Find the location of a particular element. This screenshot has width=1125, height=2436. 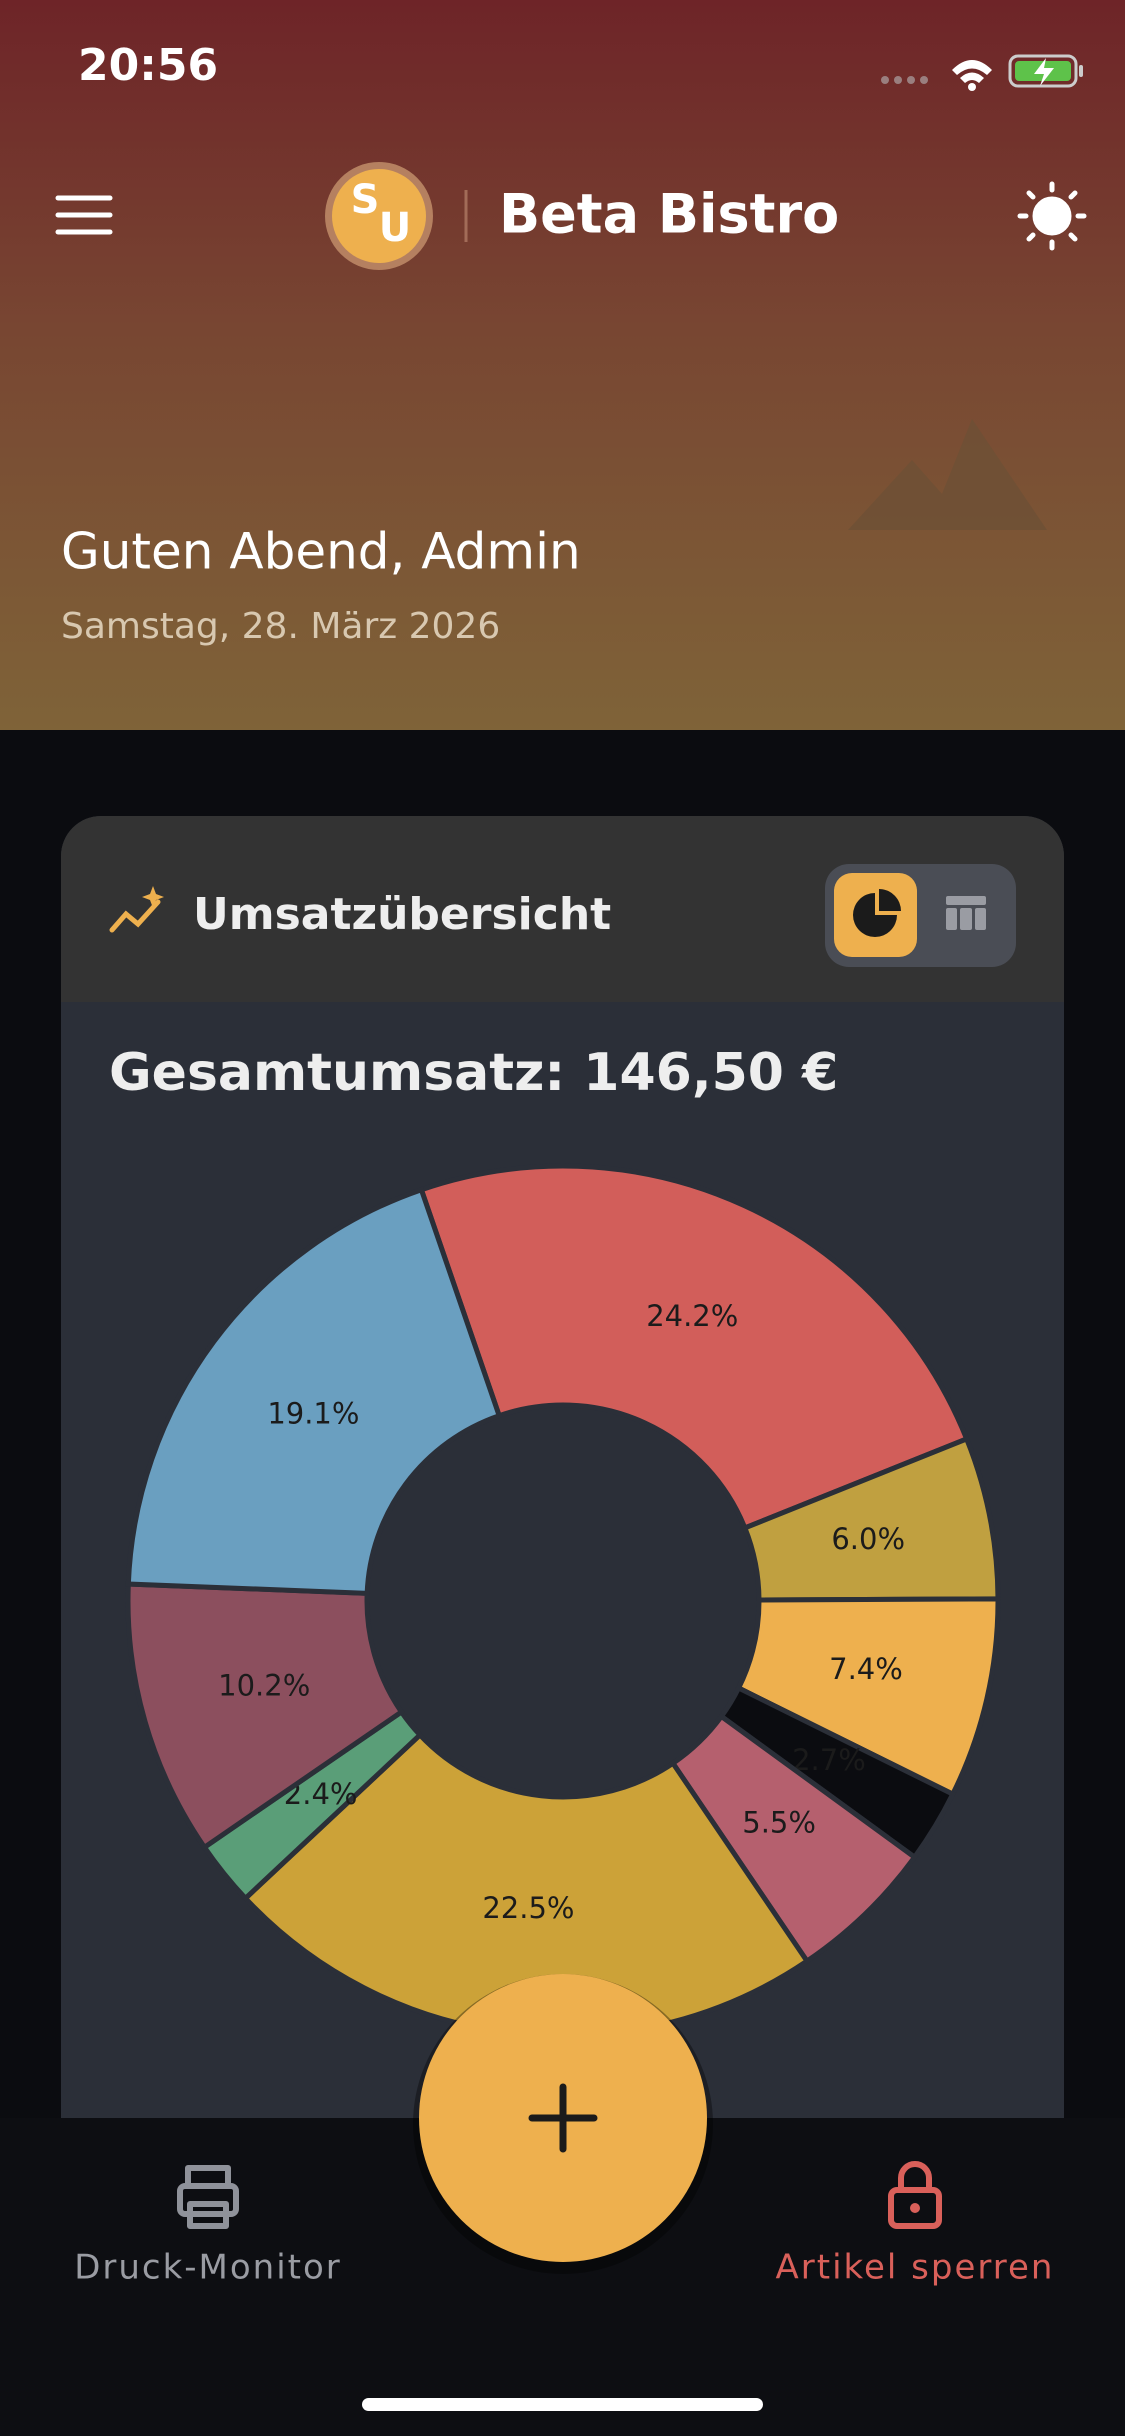

sparkle is located at coordinates (153, 897).